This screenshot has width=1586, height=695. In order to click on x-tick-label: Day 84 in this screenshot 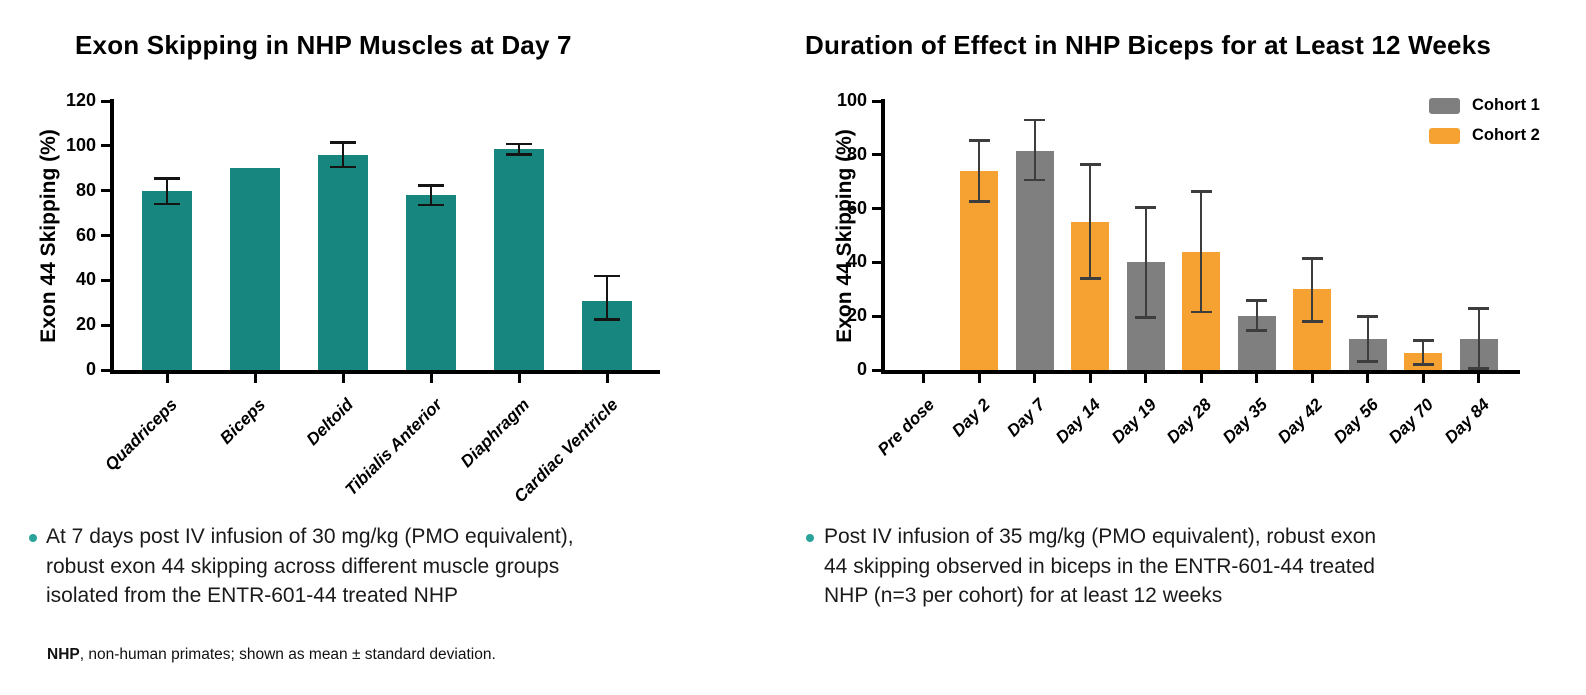, I will do `click(1466, 421)`.